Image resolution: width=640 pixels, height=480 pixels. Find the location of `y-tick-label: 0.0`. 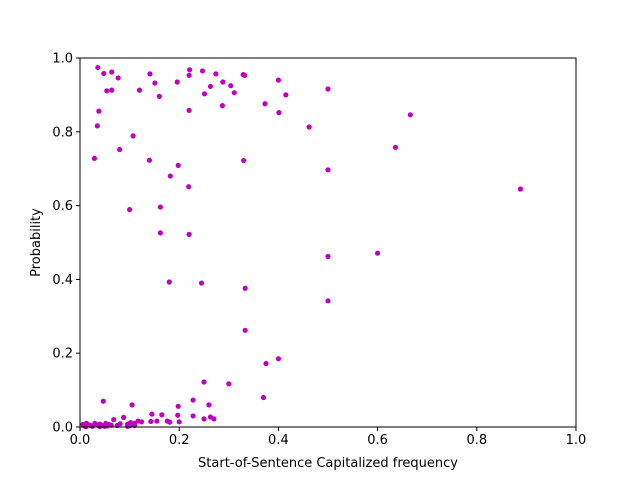

y-tick-label: 0.0 is located at coordinates (62, 428).